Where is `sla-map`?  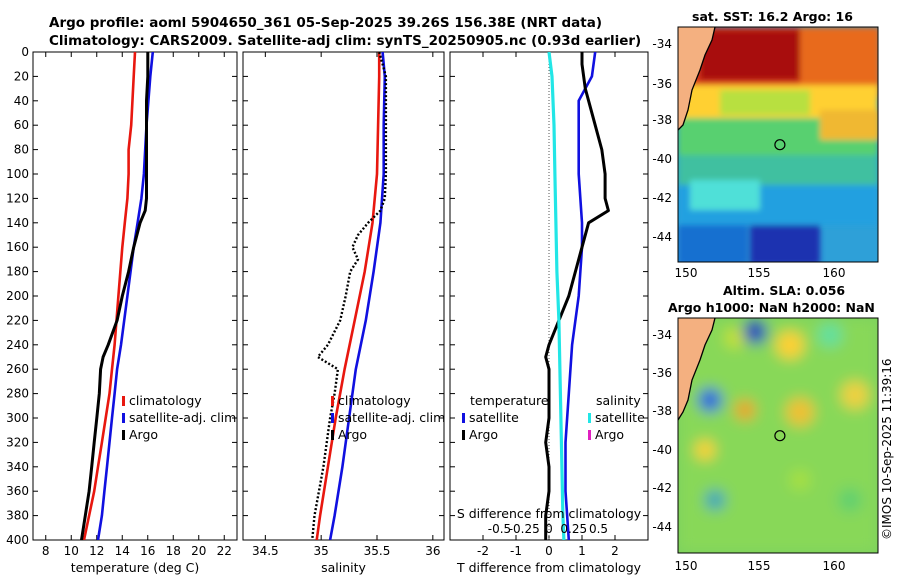
sla-map is located at coordinates (778, 435).